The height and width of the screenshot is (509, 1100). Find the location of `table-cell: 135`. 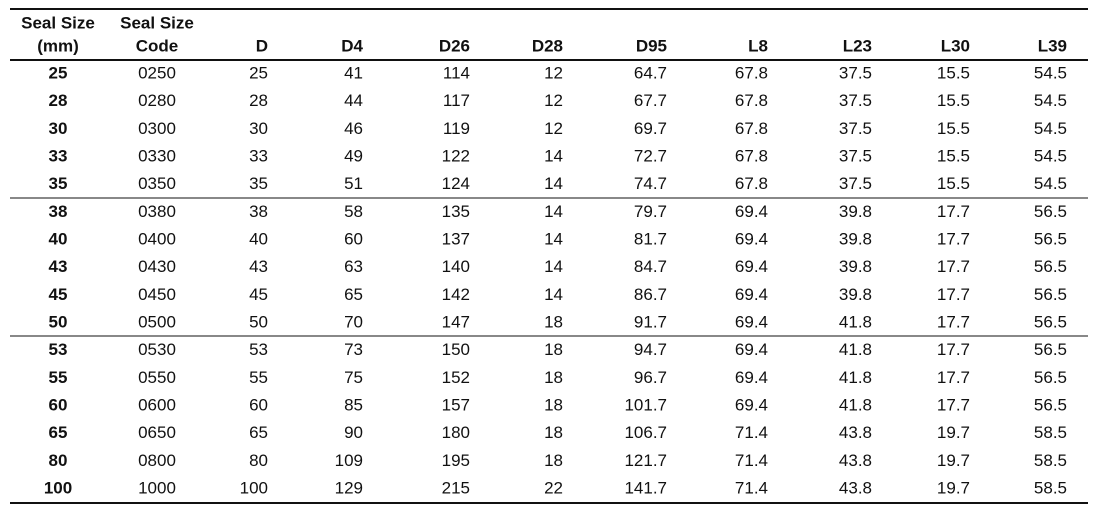

table-cell: 135 is located at coordinates (456, 211).